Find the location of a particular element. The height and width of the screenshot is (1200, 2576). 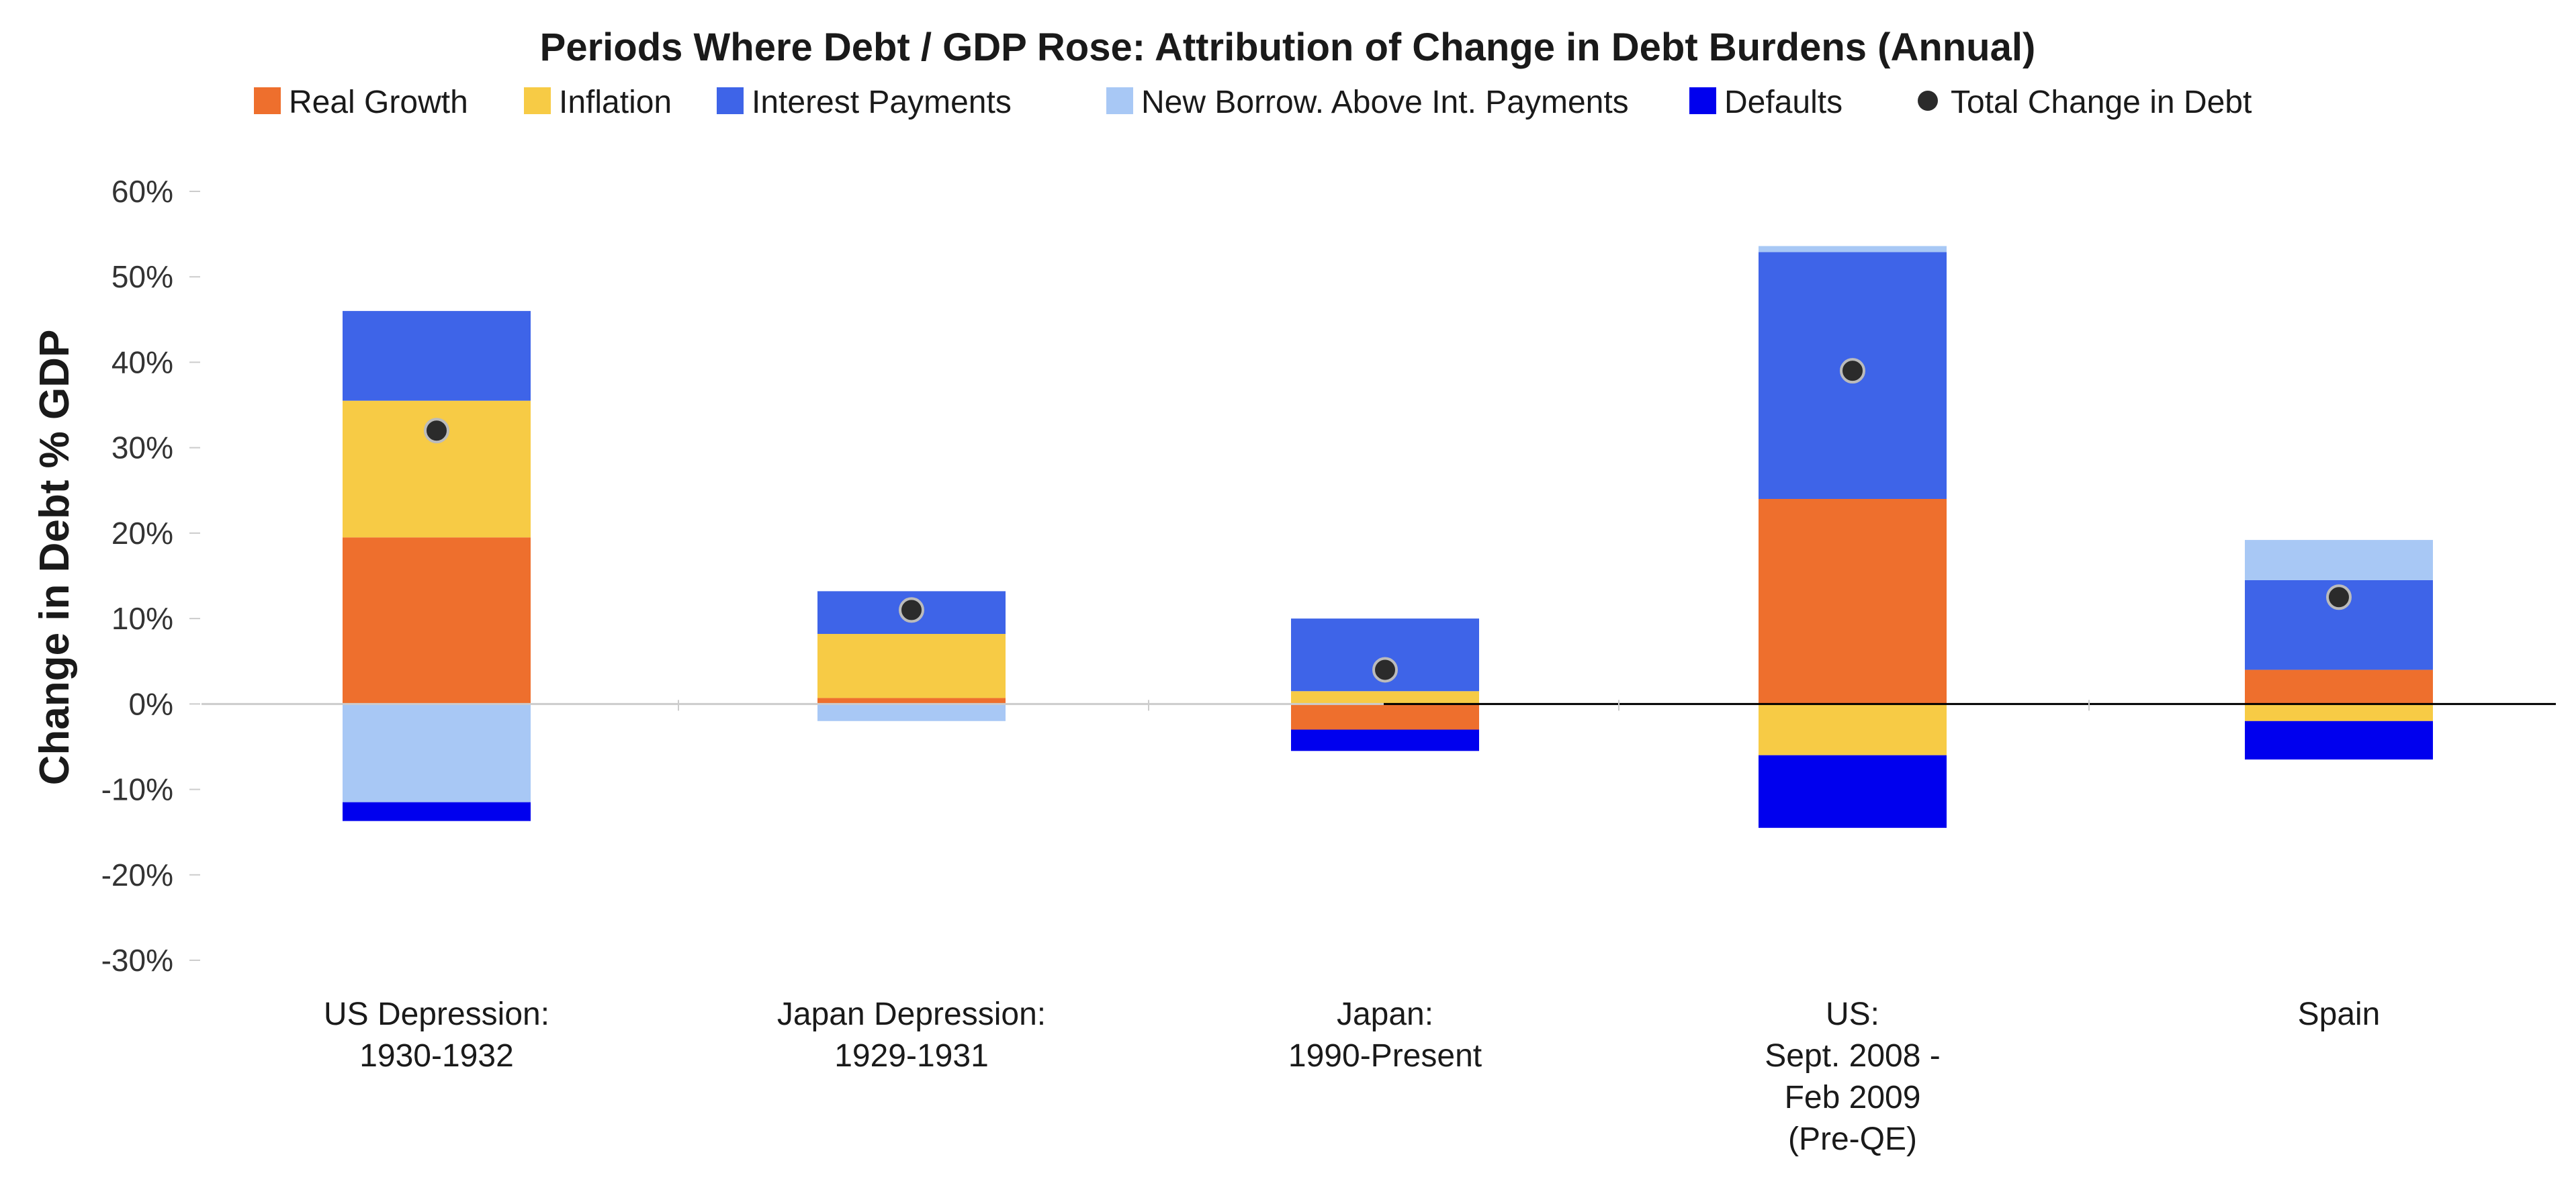

y-tick-label: 20% is located at coordinates (142, 533).